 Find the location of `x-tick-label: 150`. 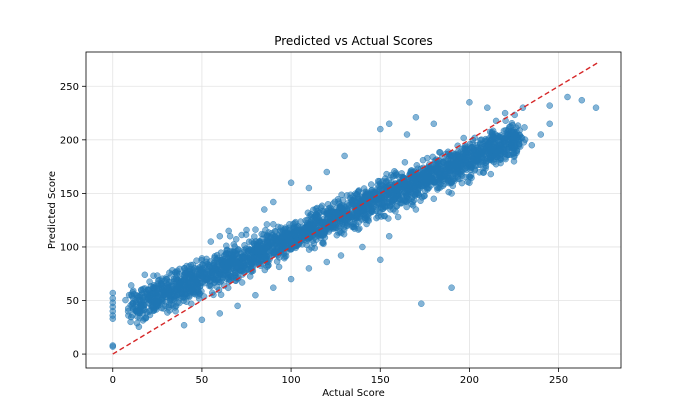

x-tick-label: 150 is located at coordinates (380, 380).